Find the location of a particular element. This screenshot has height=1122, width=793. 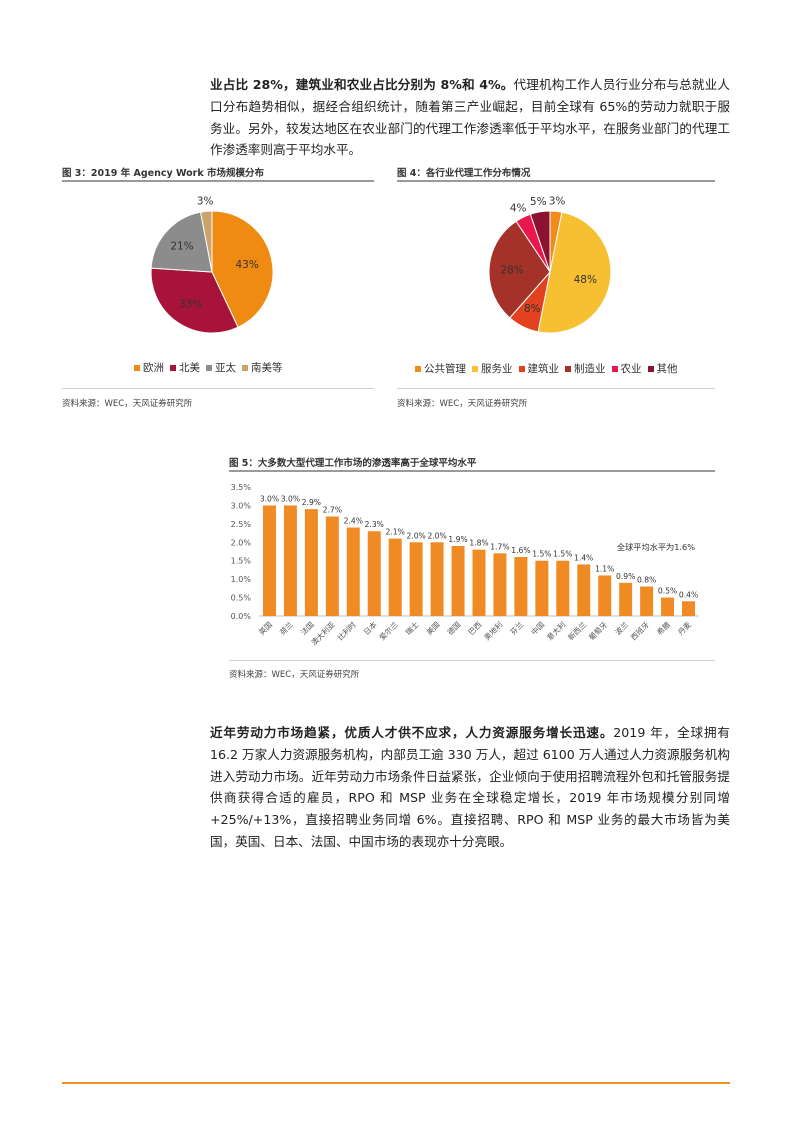

fig5-title: 图 5：大多数大型代理工作市场的渗透率高于全球平均水平 is located at coordinates (353, 463).